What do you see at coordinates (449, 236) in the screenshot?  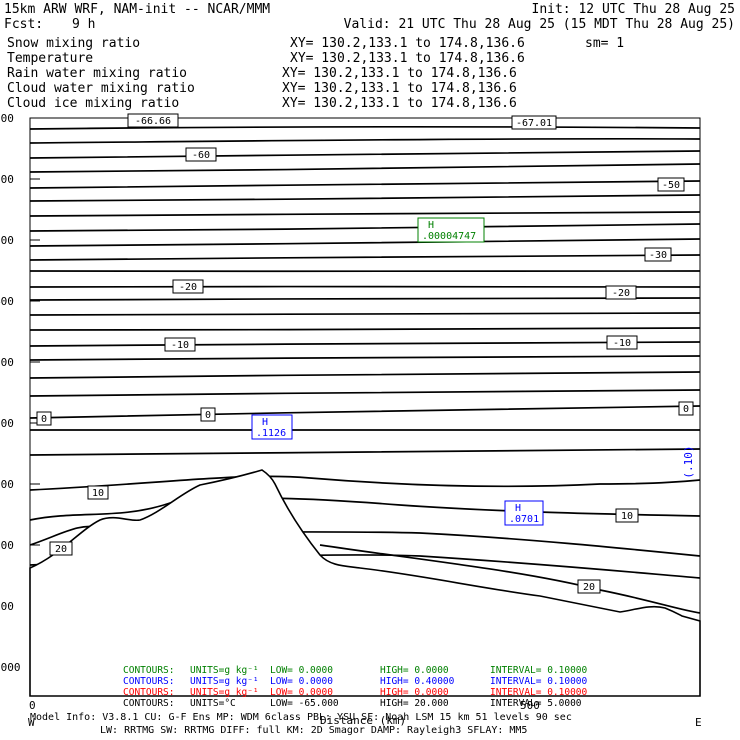 I see `high-value: .00004747` at bounding box center [449, 236].